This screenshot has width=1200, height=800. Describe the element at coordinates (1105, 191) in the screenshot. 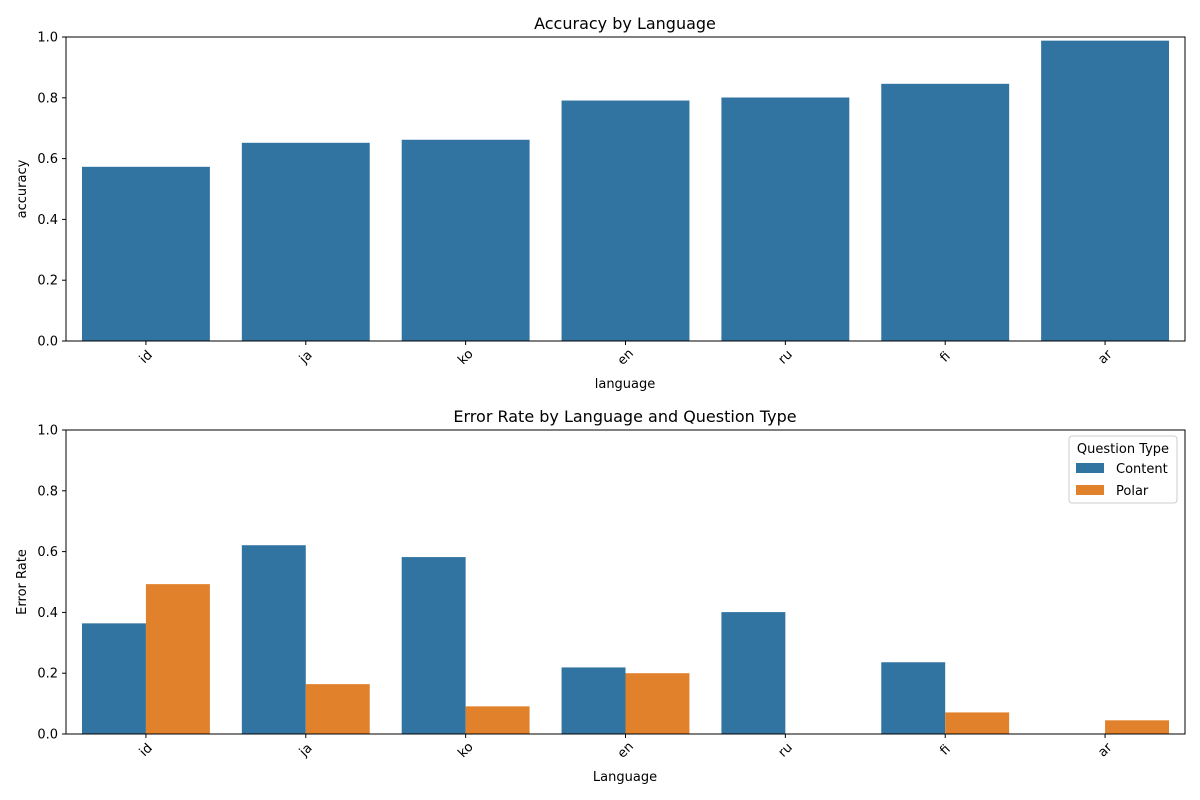

I see `bar-ar` at that location.